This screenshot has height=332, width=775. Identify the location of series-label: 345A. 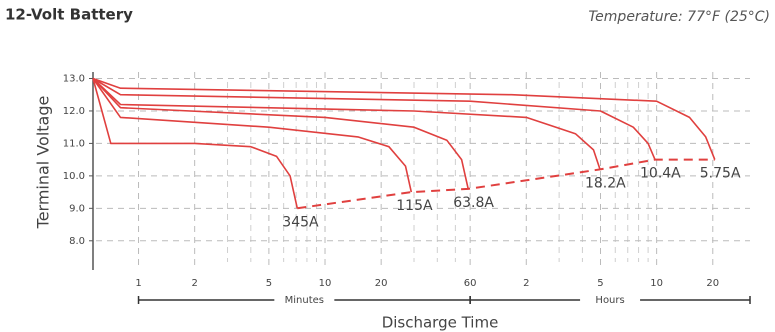
(300, 222).